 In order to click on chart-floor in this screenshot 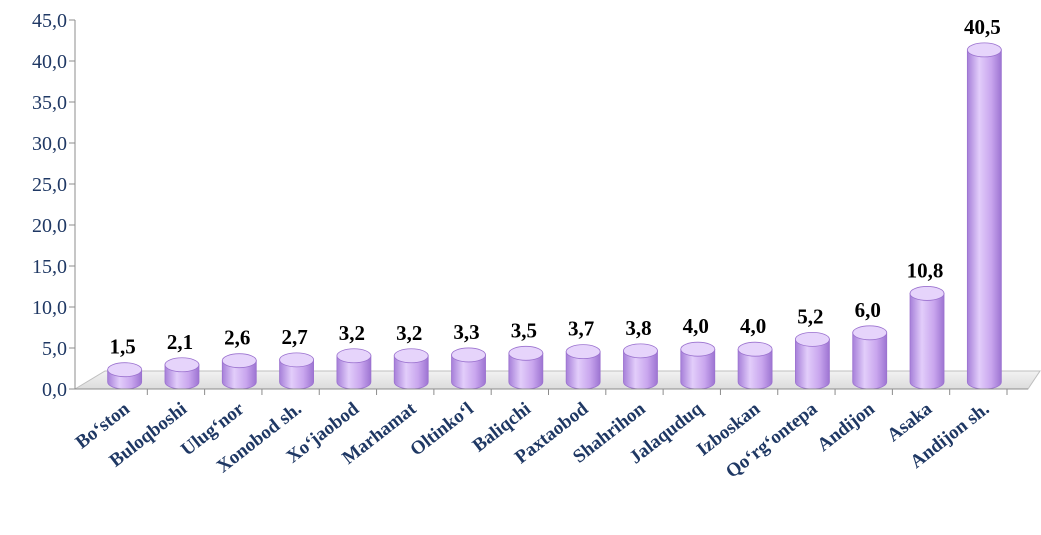, I will do `click(557, 380)`.